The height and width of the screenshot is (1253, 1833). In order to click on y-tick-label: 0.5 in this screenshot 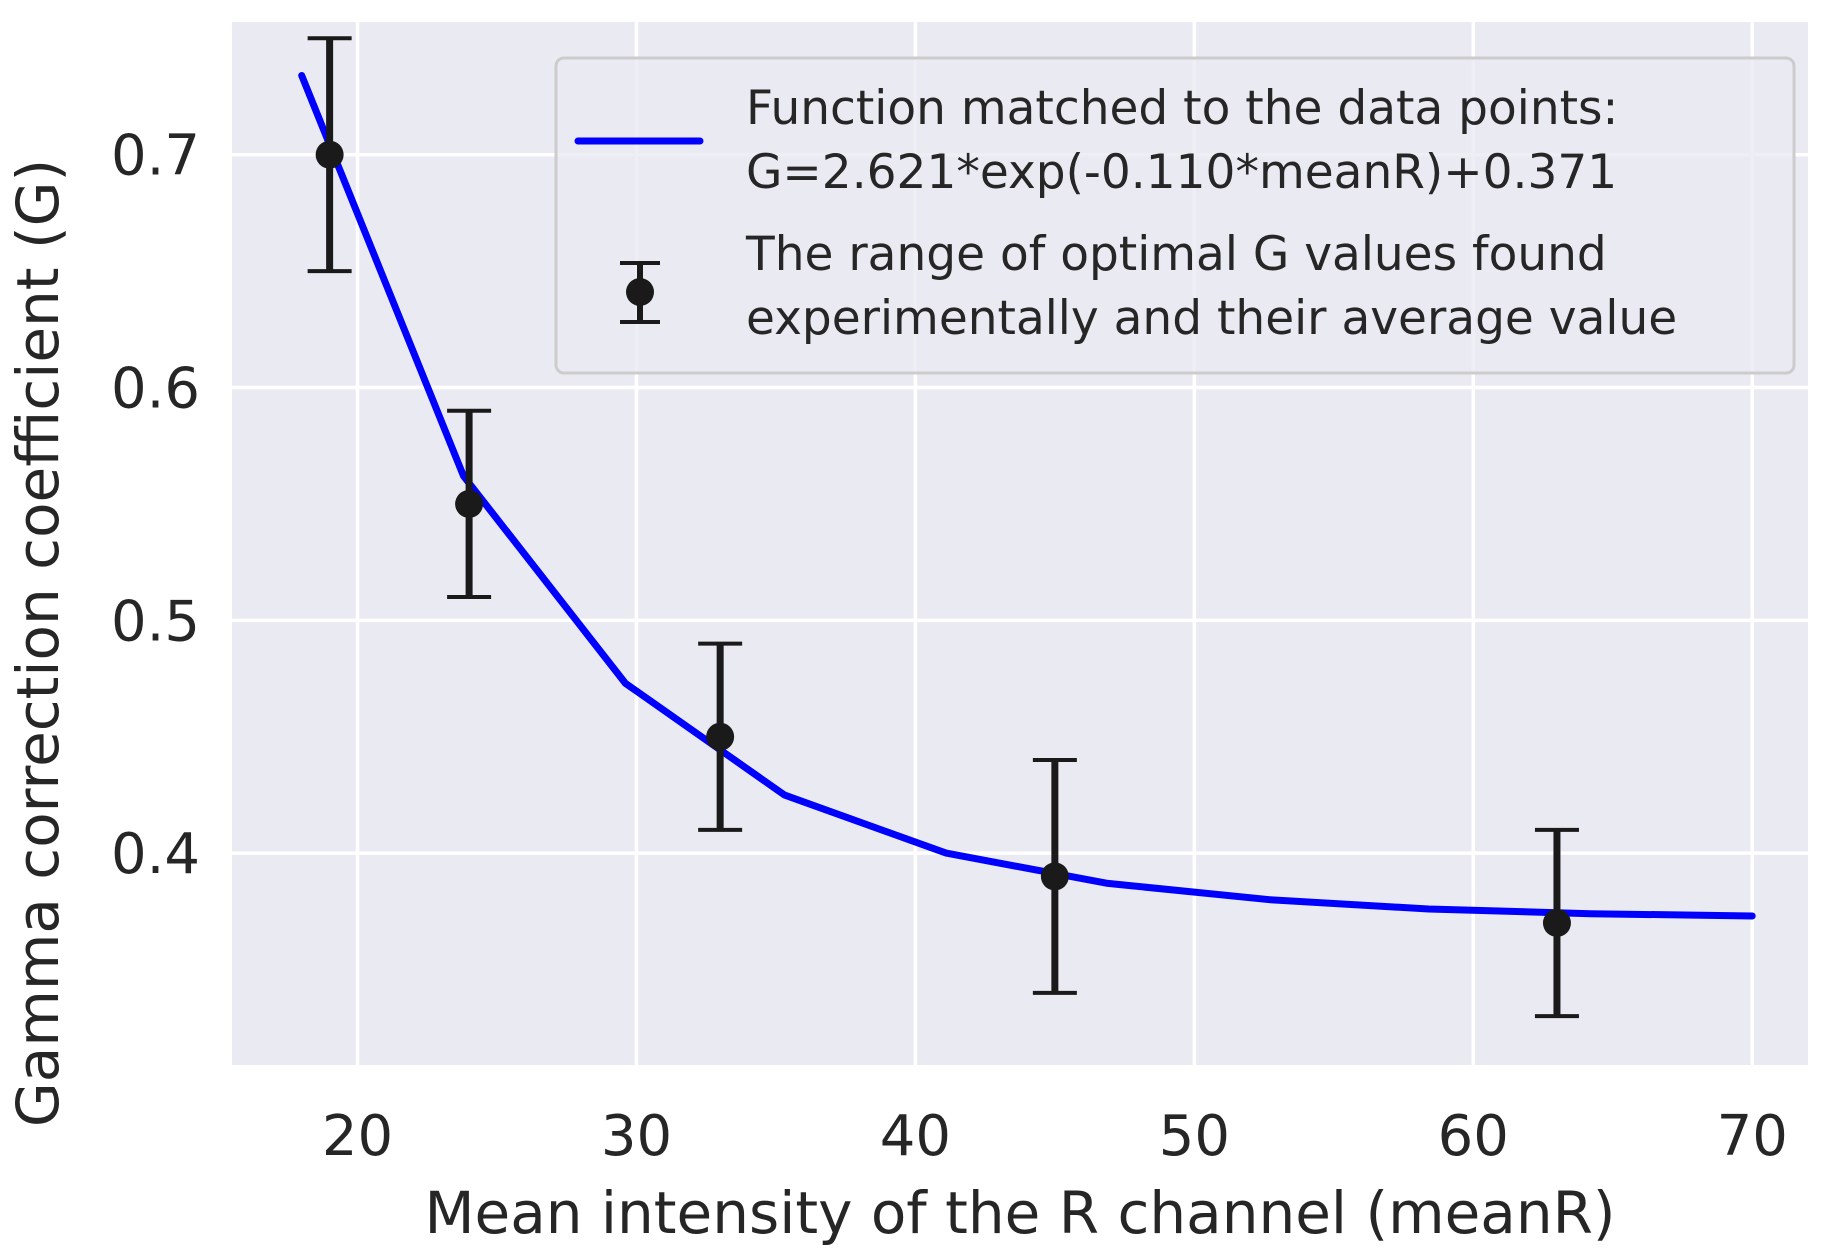, I will do `click(155, 621)`.